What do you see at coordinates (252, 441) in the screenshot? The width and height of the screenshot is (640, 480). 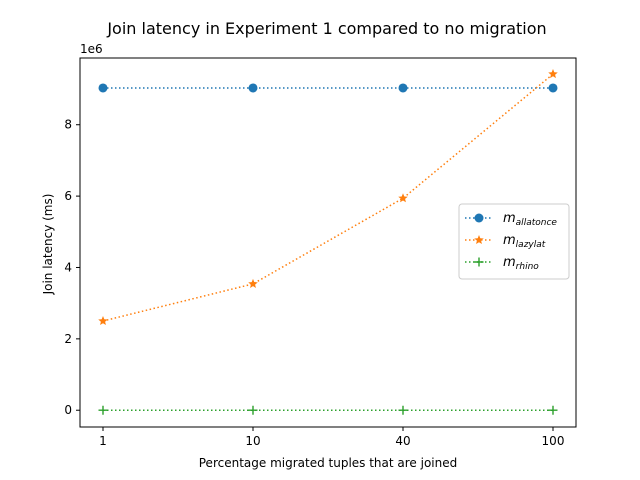 I see `x-tick-label: 10` at bounding box center [252, 441].